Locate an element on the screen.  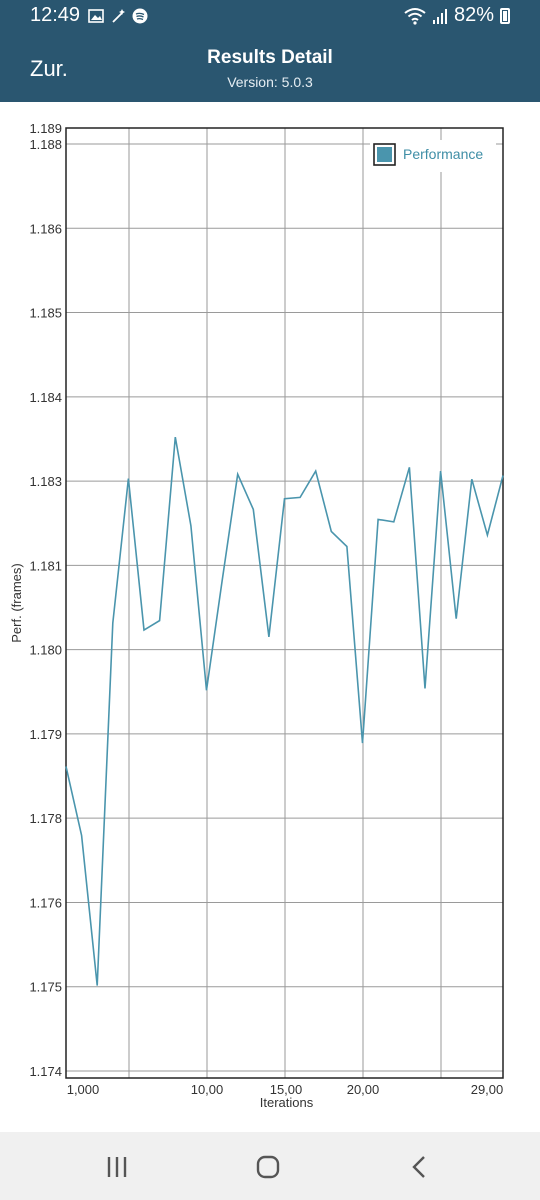
status-icons-right: 82% is located at coordinates (457, 15).